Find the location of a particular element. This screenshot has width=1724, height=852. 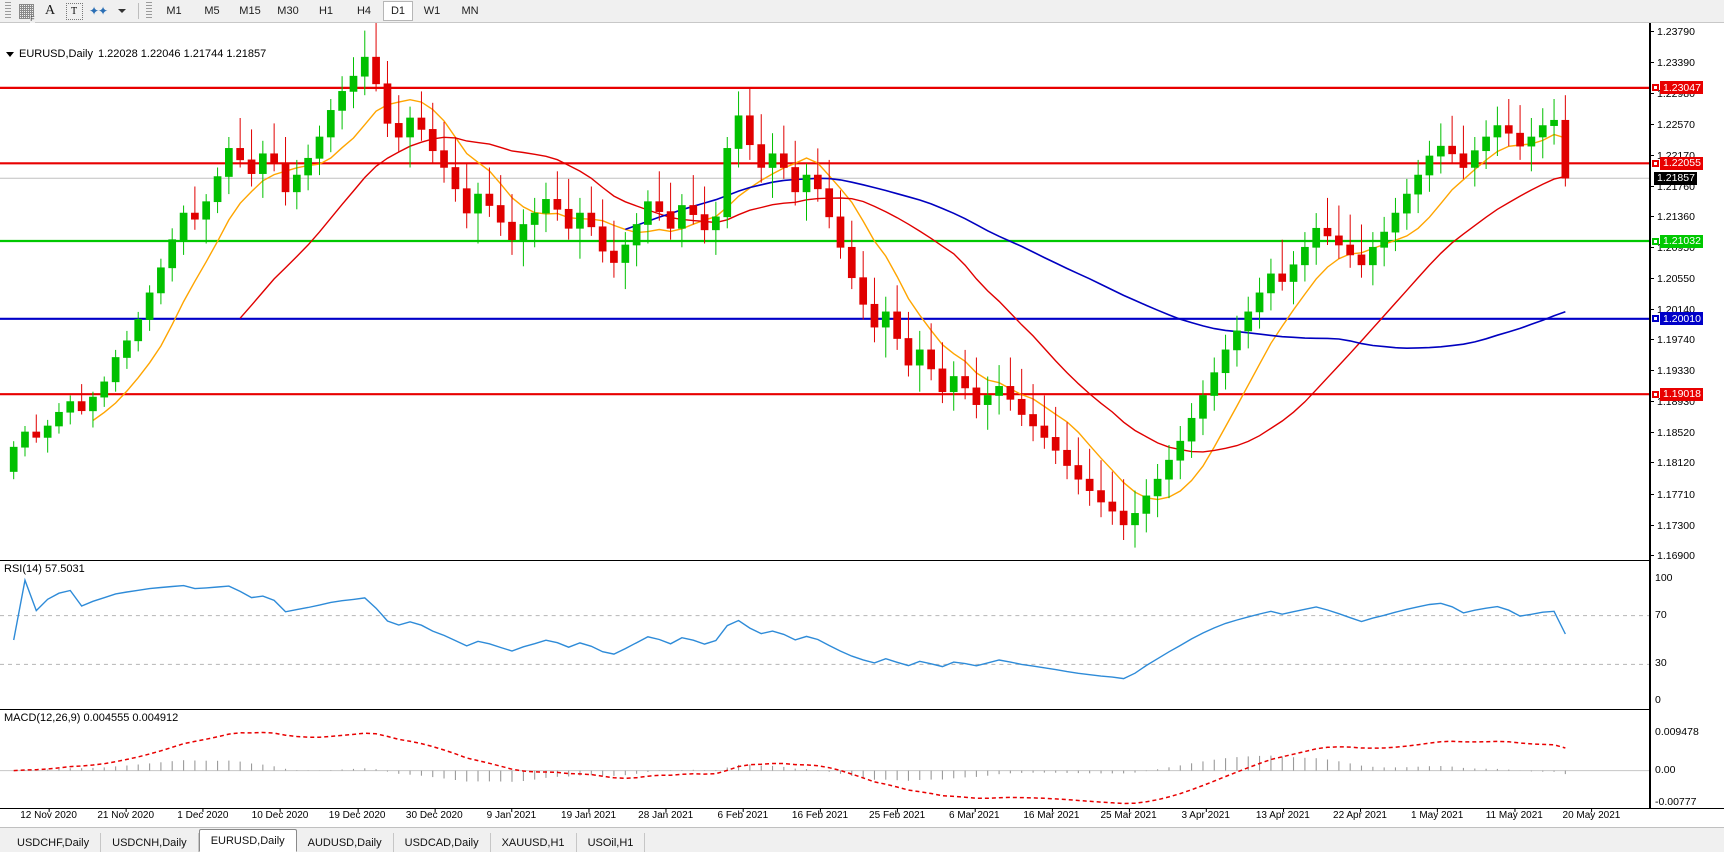

date-axis-tick: 1 May 2021 is located at coordinates (1437, 815).